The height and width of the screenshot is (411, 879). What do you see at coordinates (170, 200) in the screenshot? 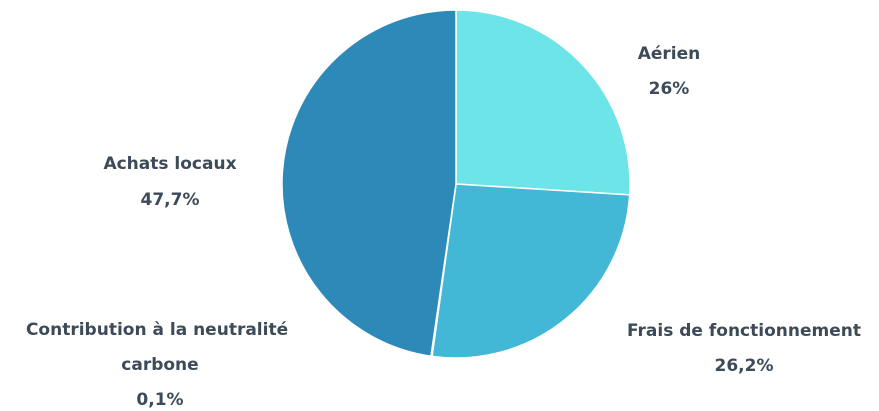
I see `slice-value-achats-locaux: 47,7%` at bounding box center [170, 200].